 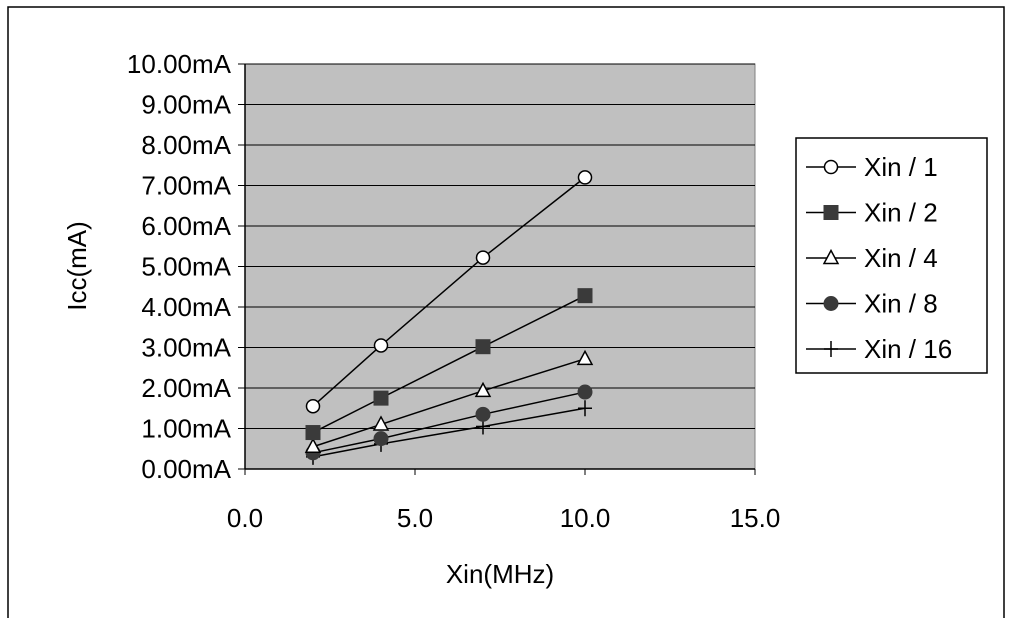 I want to click on legend-item: Xin / 1, so click(x=872, y=167).